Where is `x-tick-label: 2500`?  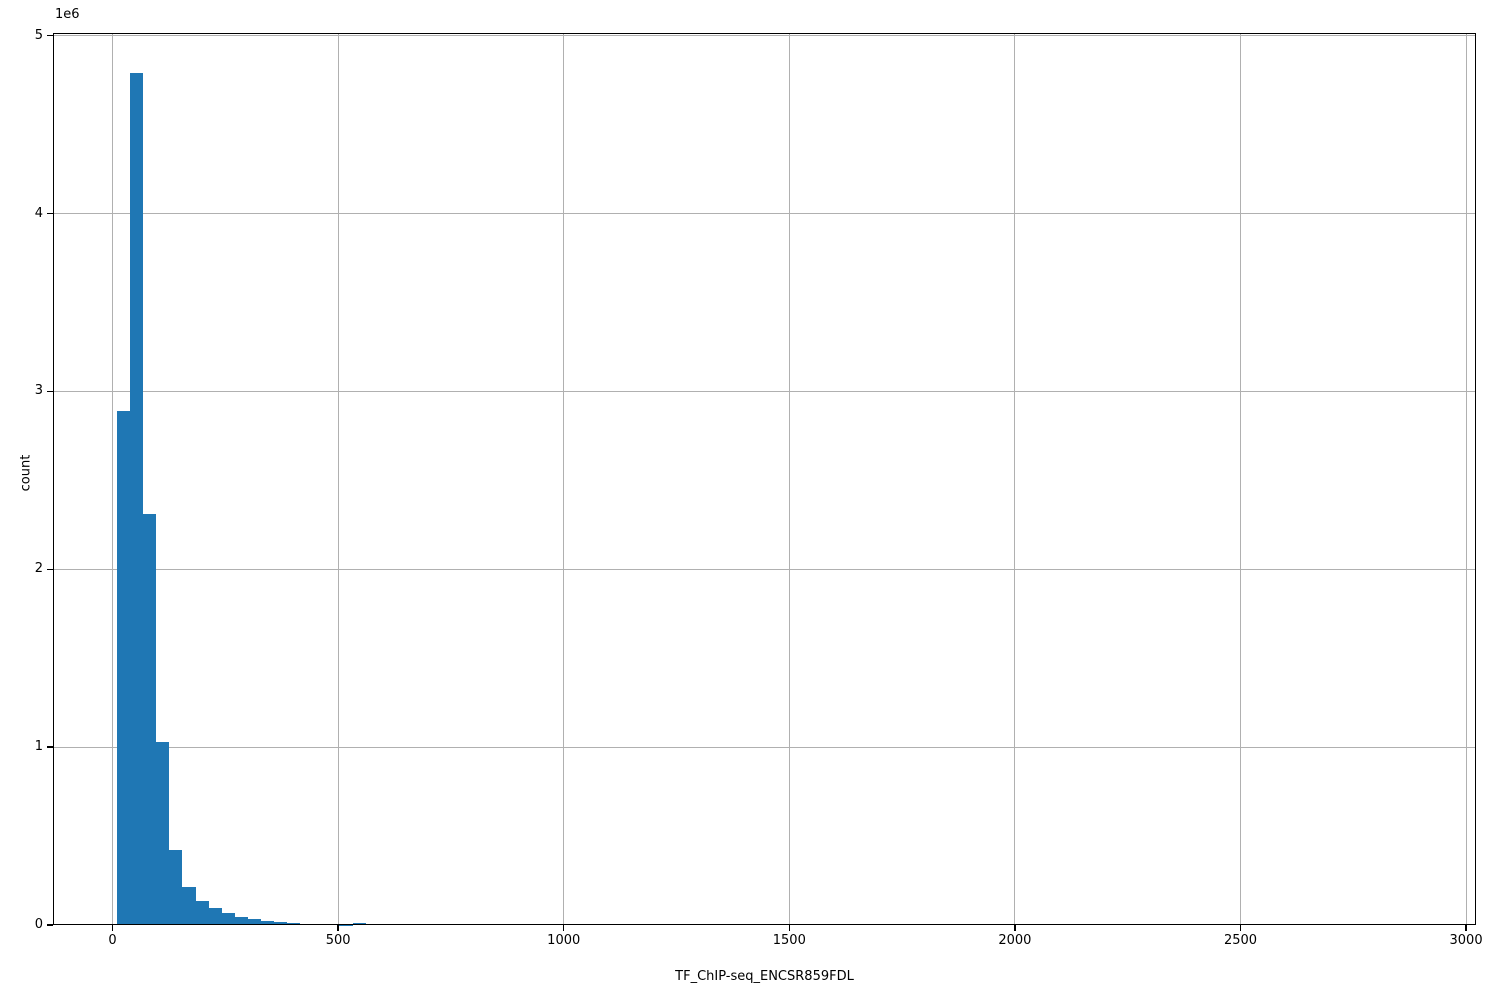
x-tick-label: 2500 is located at coordinates (1240, 940).